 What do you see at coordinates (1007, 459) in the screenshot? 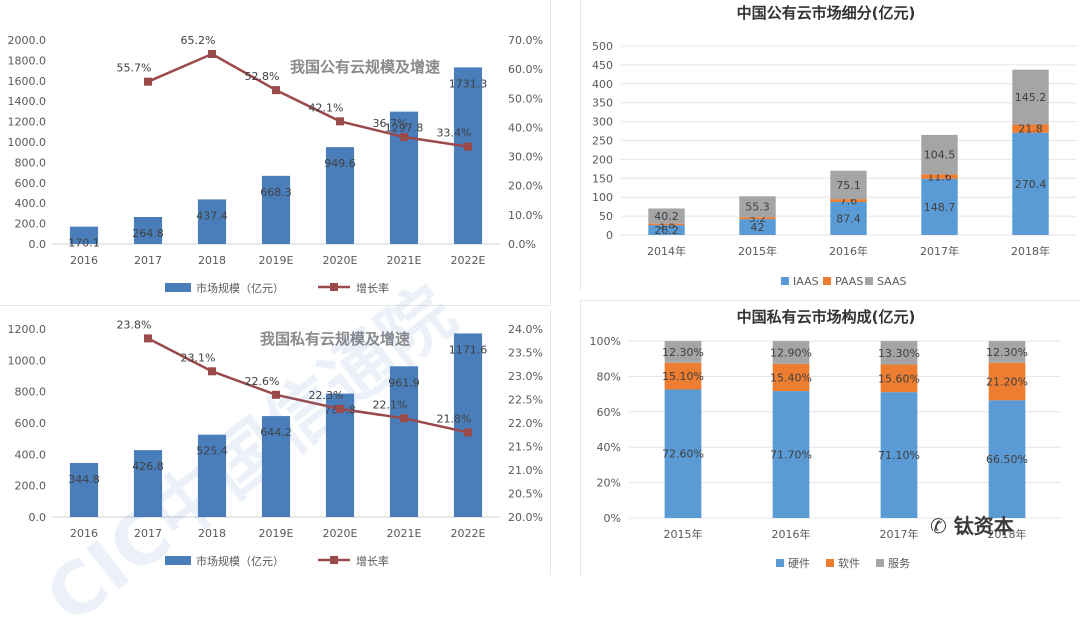
I see `segment-value-label: 66.50%` at bounding box center [1007, 459].